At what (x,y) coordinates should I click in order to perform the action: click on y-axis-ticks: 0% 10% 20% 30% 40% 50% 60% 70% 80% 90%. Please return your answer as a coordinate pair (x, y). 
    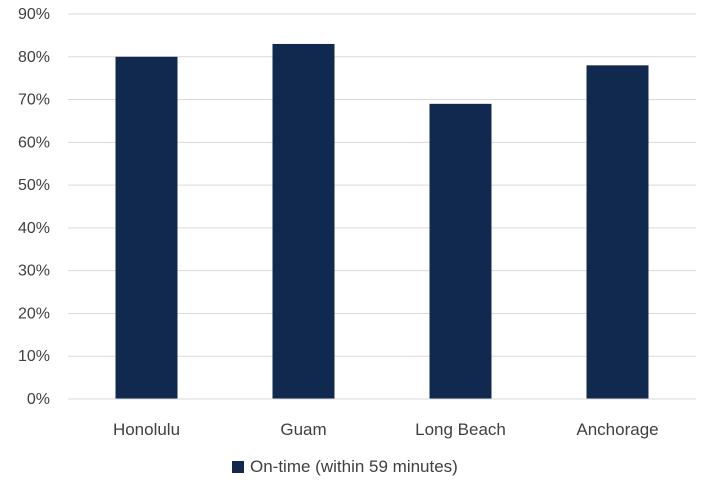
    Looking at the image, I should click on (34, 207).